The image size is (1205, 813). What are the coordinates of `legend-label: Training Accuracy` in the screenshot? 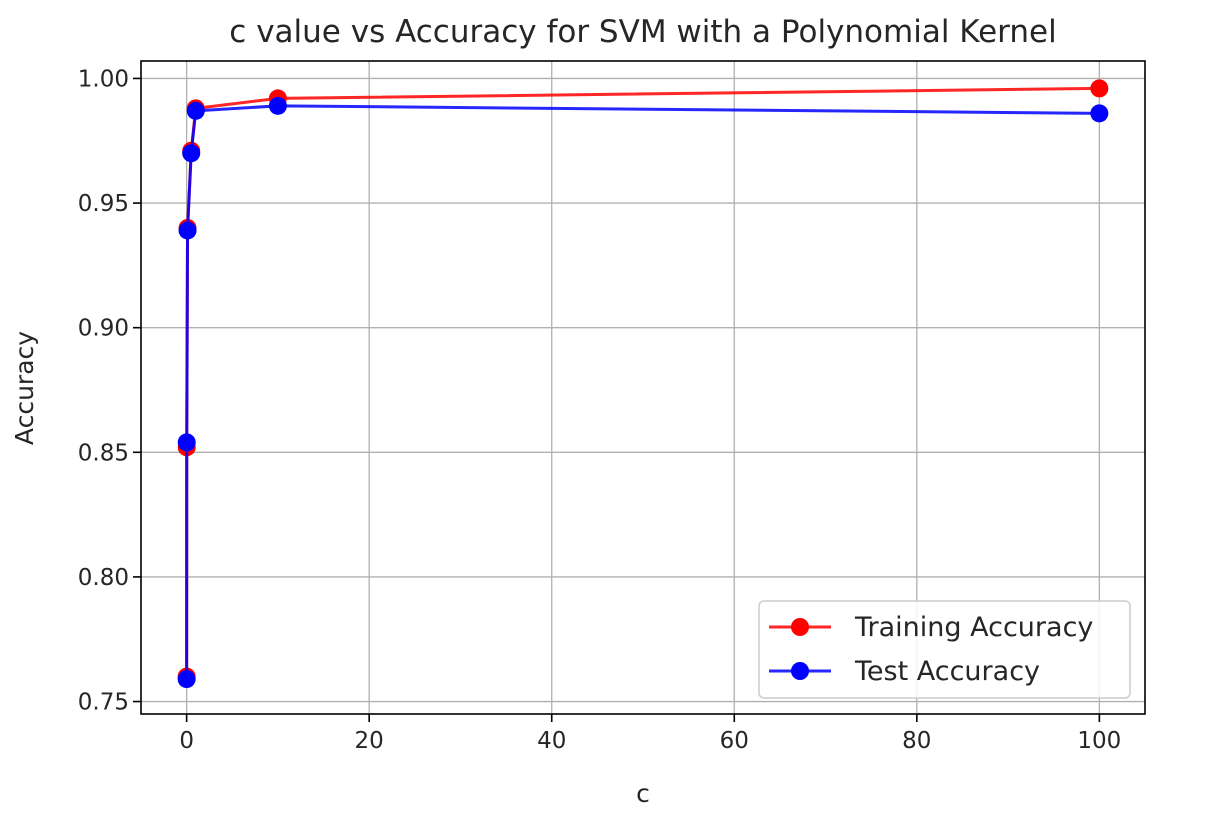 It's located at (973, 627).